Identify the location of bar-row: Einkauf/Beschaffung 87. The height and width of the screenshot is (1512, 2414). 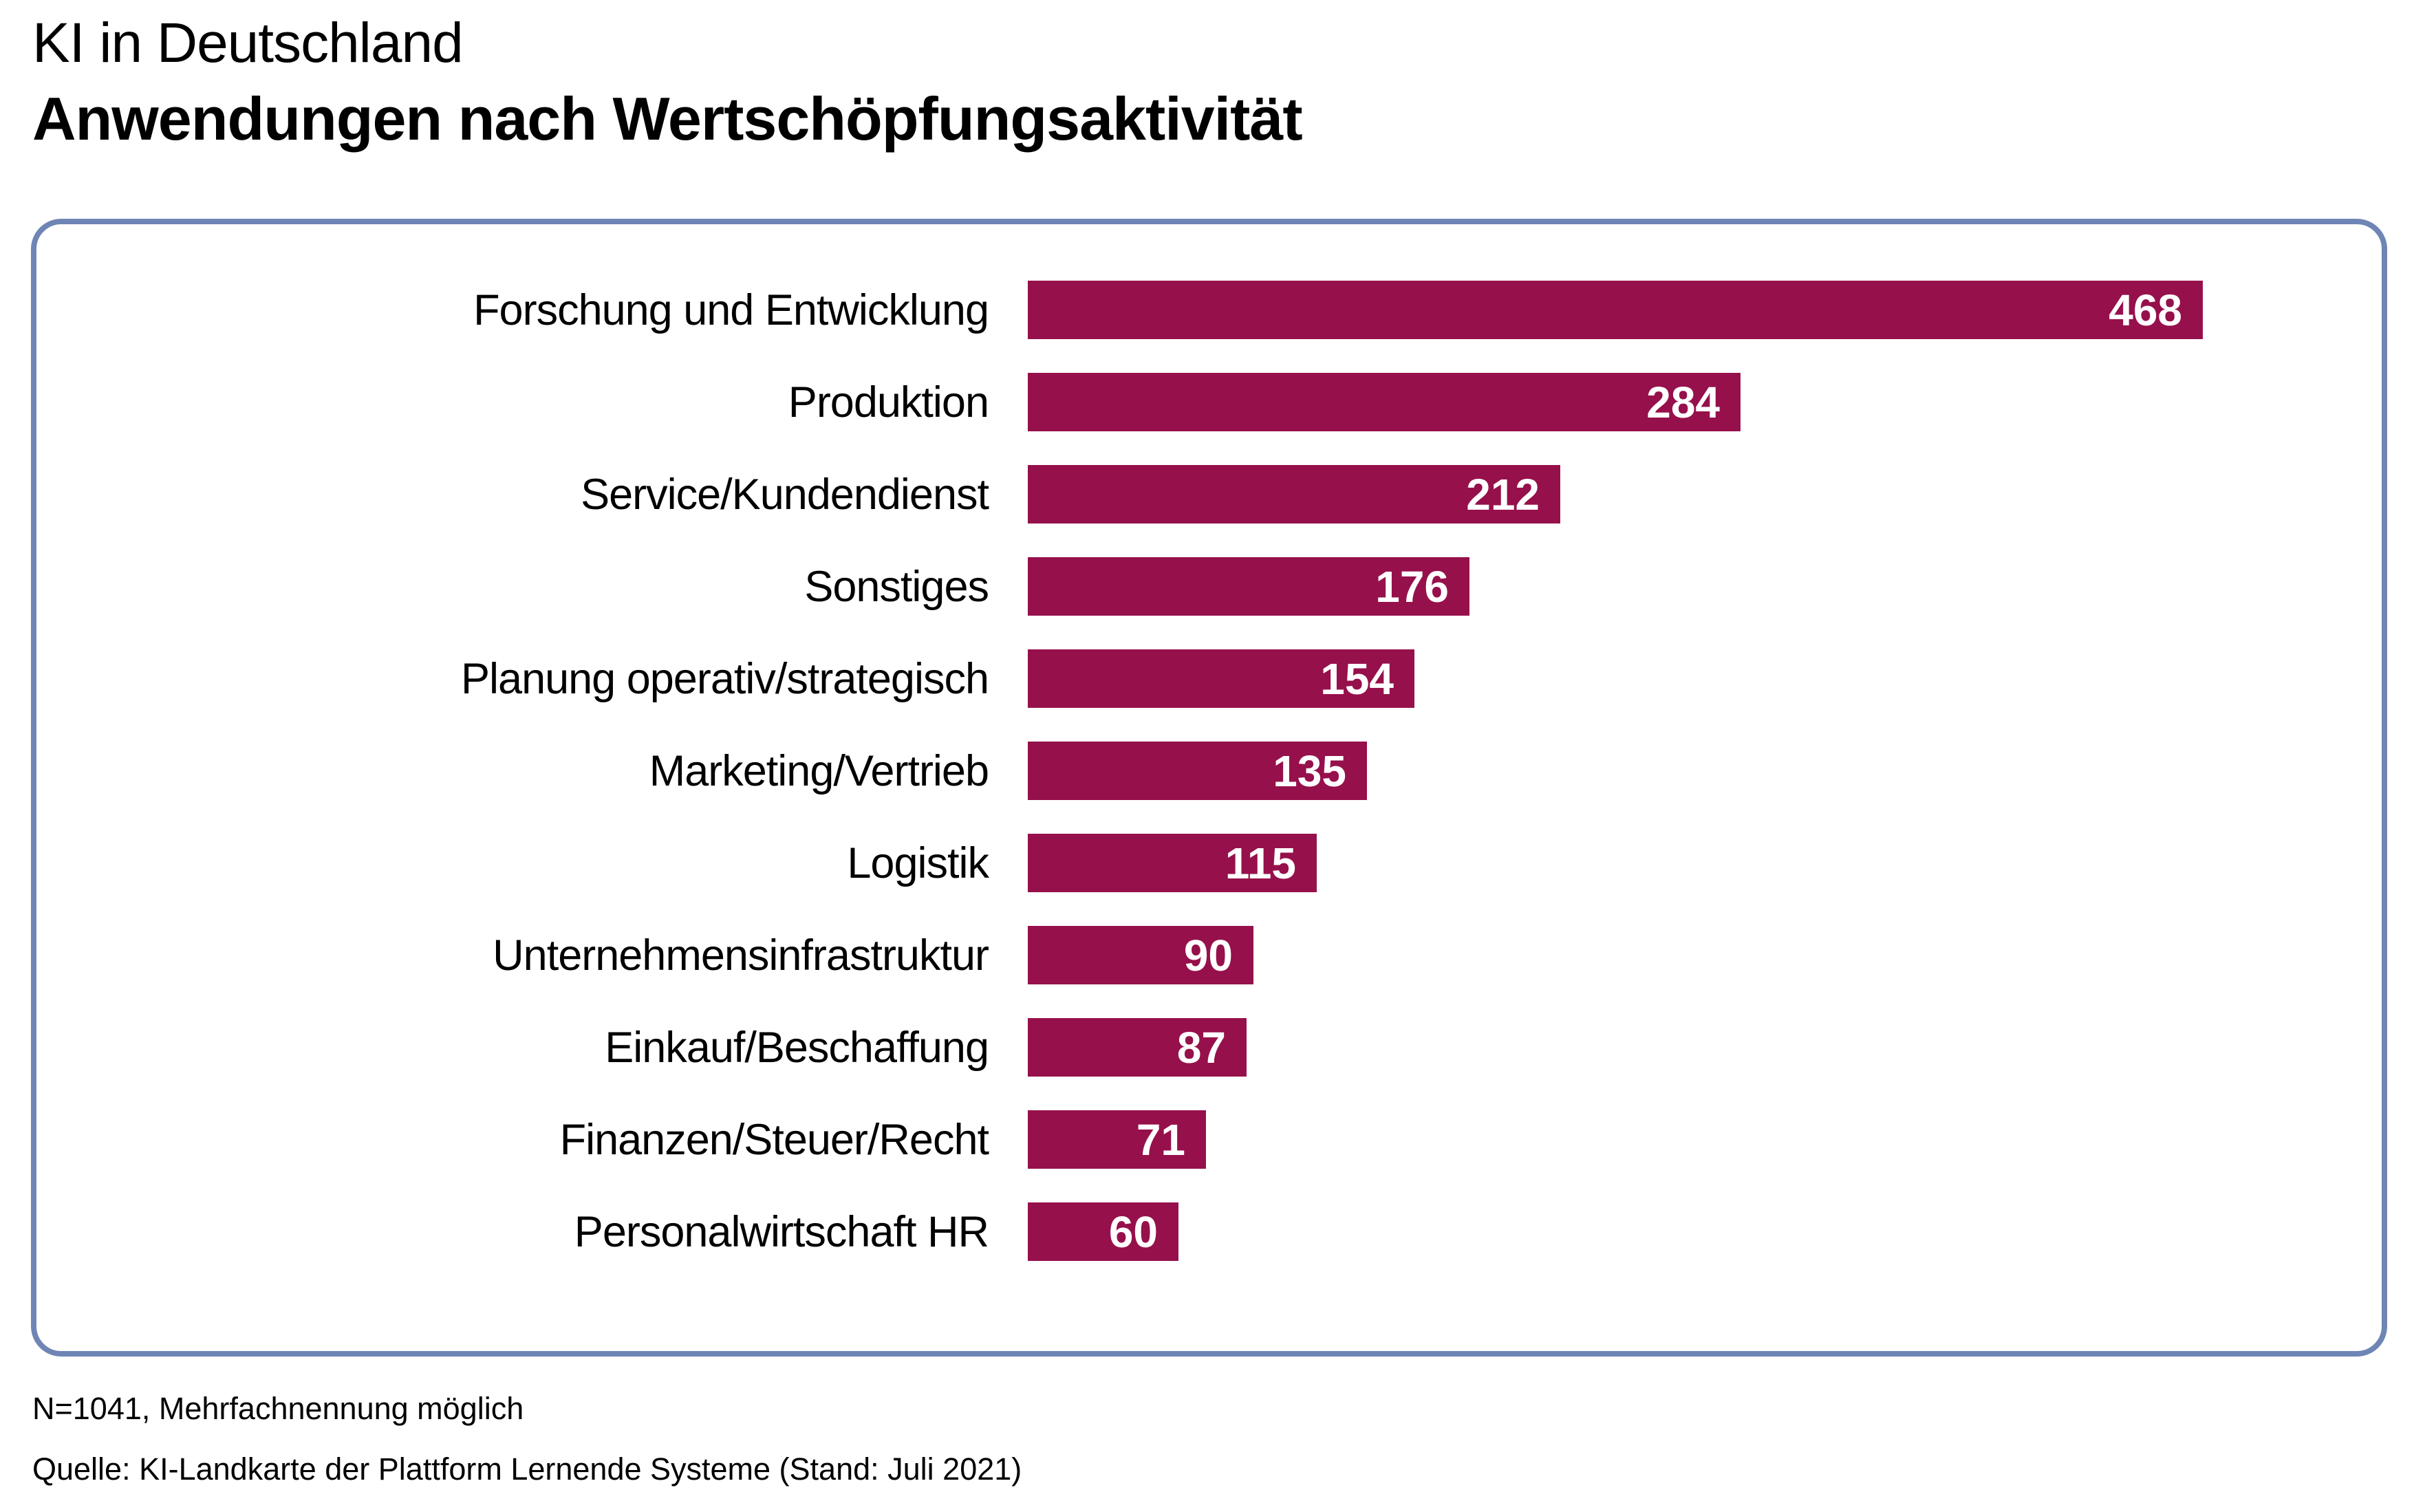
(1209, 1047).